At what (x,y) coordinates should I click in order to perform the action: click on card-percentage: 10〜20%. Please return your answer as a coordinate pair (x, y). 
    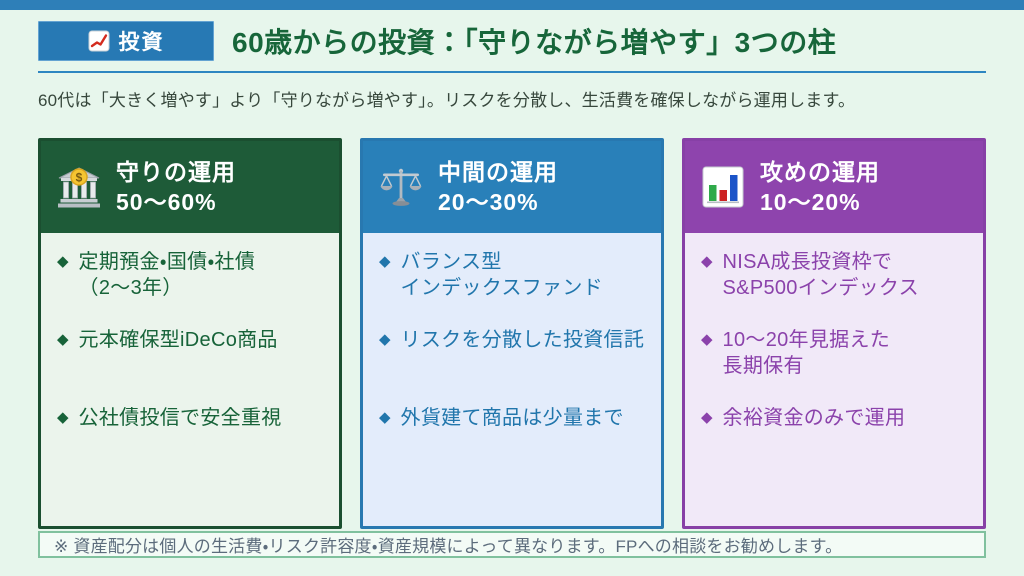
    Looking at the image, I should click on (810, 202).